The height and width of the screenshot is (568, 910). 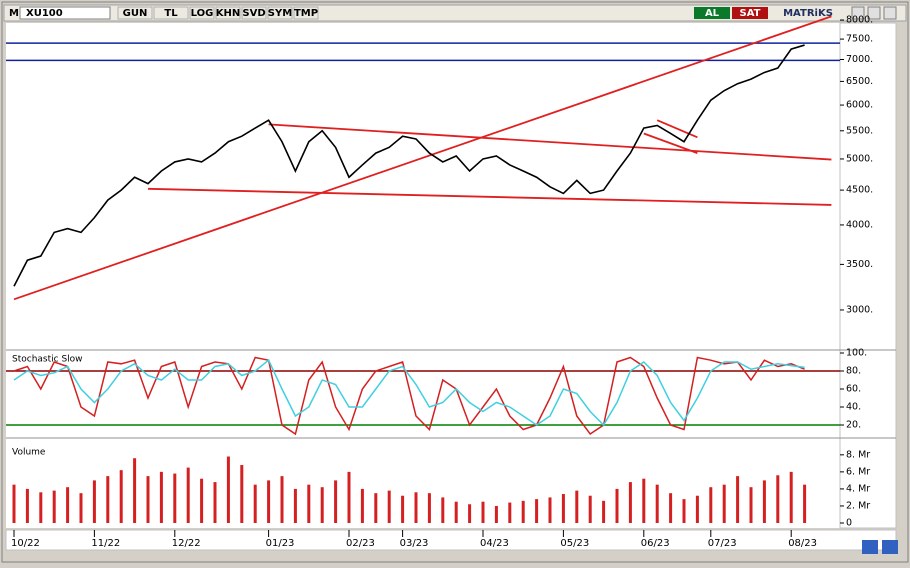 What do you see at coordinates (105, 543) in the screenshot?
I see `x-tick-label: 11/22` at bounding box center [105, 543].